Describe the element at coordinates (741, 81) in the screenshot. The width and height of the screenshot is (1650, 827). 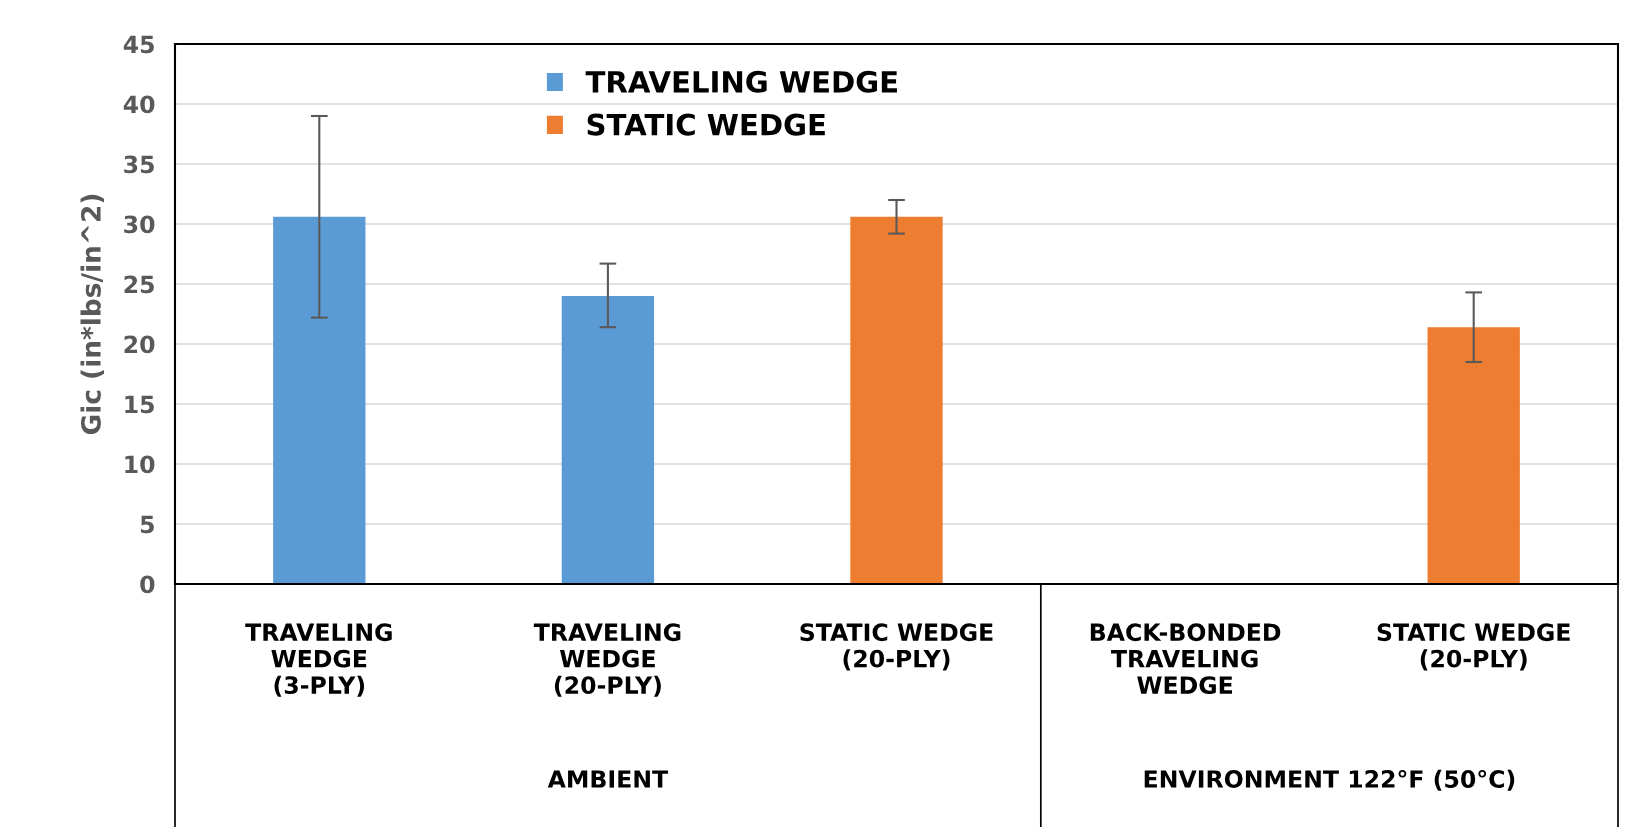
I see `legend-label: TRAVELING WEDGE` at that location.